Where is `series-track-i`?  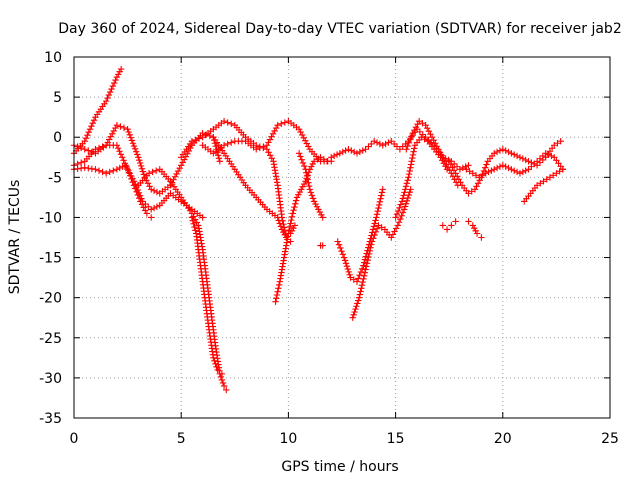 series-track-i is located at coordinates (254, 187).